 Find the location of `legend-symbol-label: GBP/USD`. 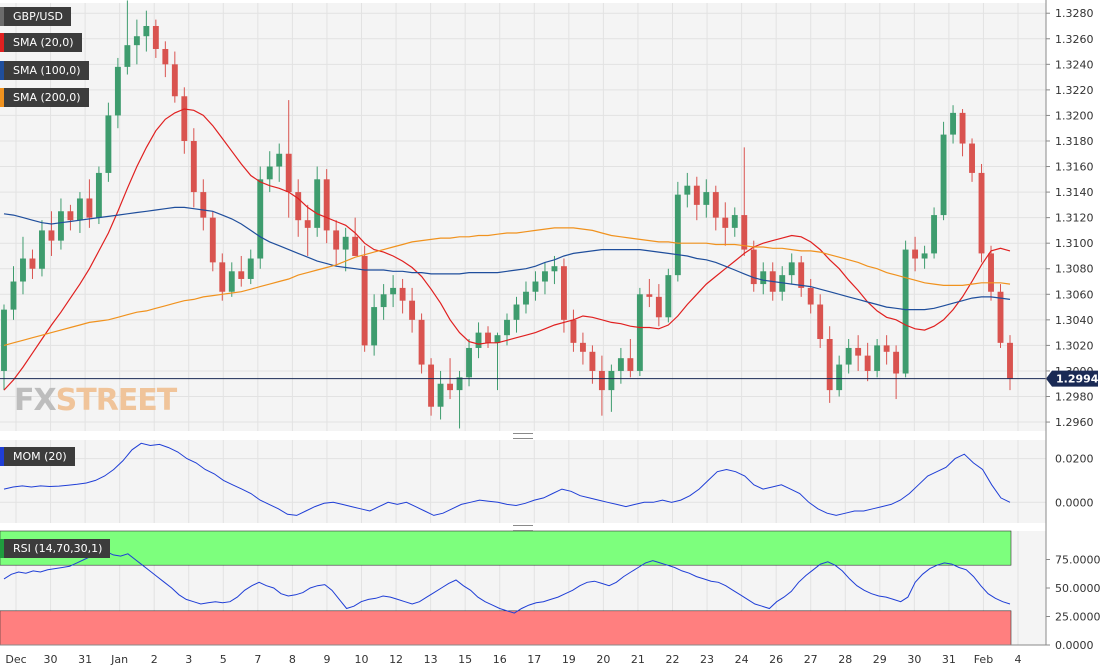

legend-symbol-label: GBP/USD is located at coordinates (38, 16).